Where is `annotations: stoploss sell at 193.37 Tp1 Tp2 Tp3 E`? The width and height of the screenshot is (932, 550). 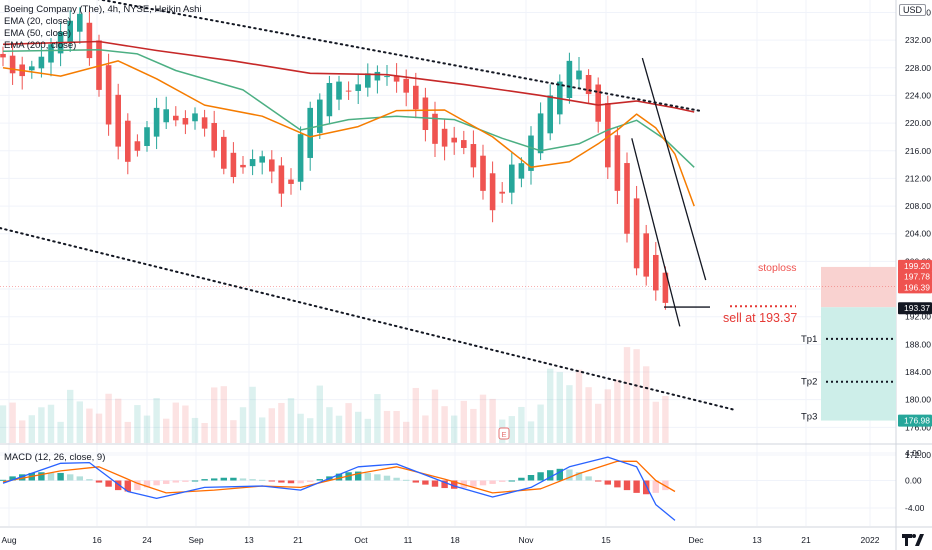
annotations: stoploss sell at 193.37 Tp1 Tp2 Tp3 E is located at coordinates (697, 351).